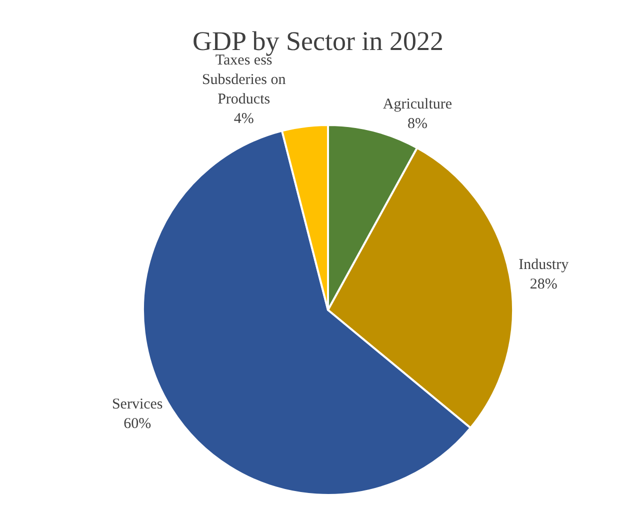 This screenshot has height=515, width=636. What do you see at coordinates (544, 264) in the screenshot?
I see `slice-label: Industry` at bounding box center [544, 264].